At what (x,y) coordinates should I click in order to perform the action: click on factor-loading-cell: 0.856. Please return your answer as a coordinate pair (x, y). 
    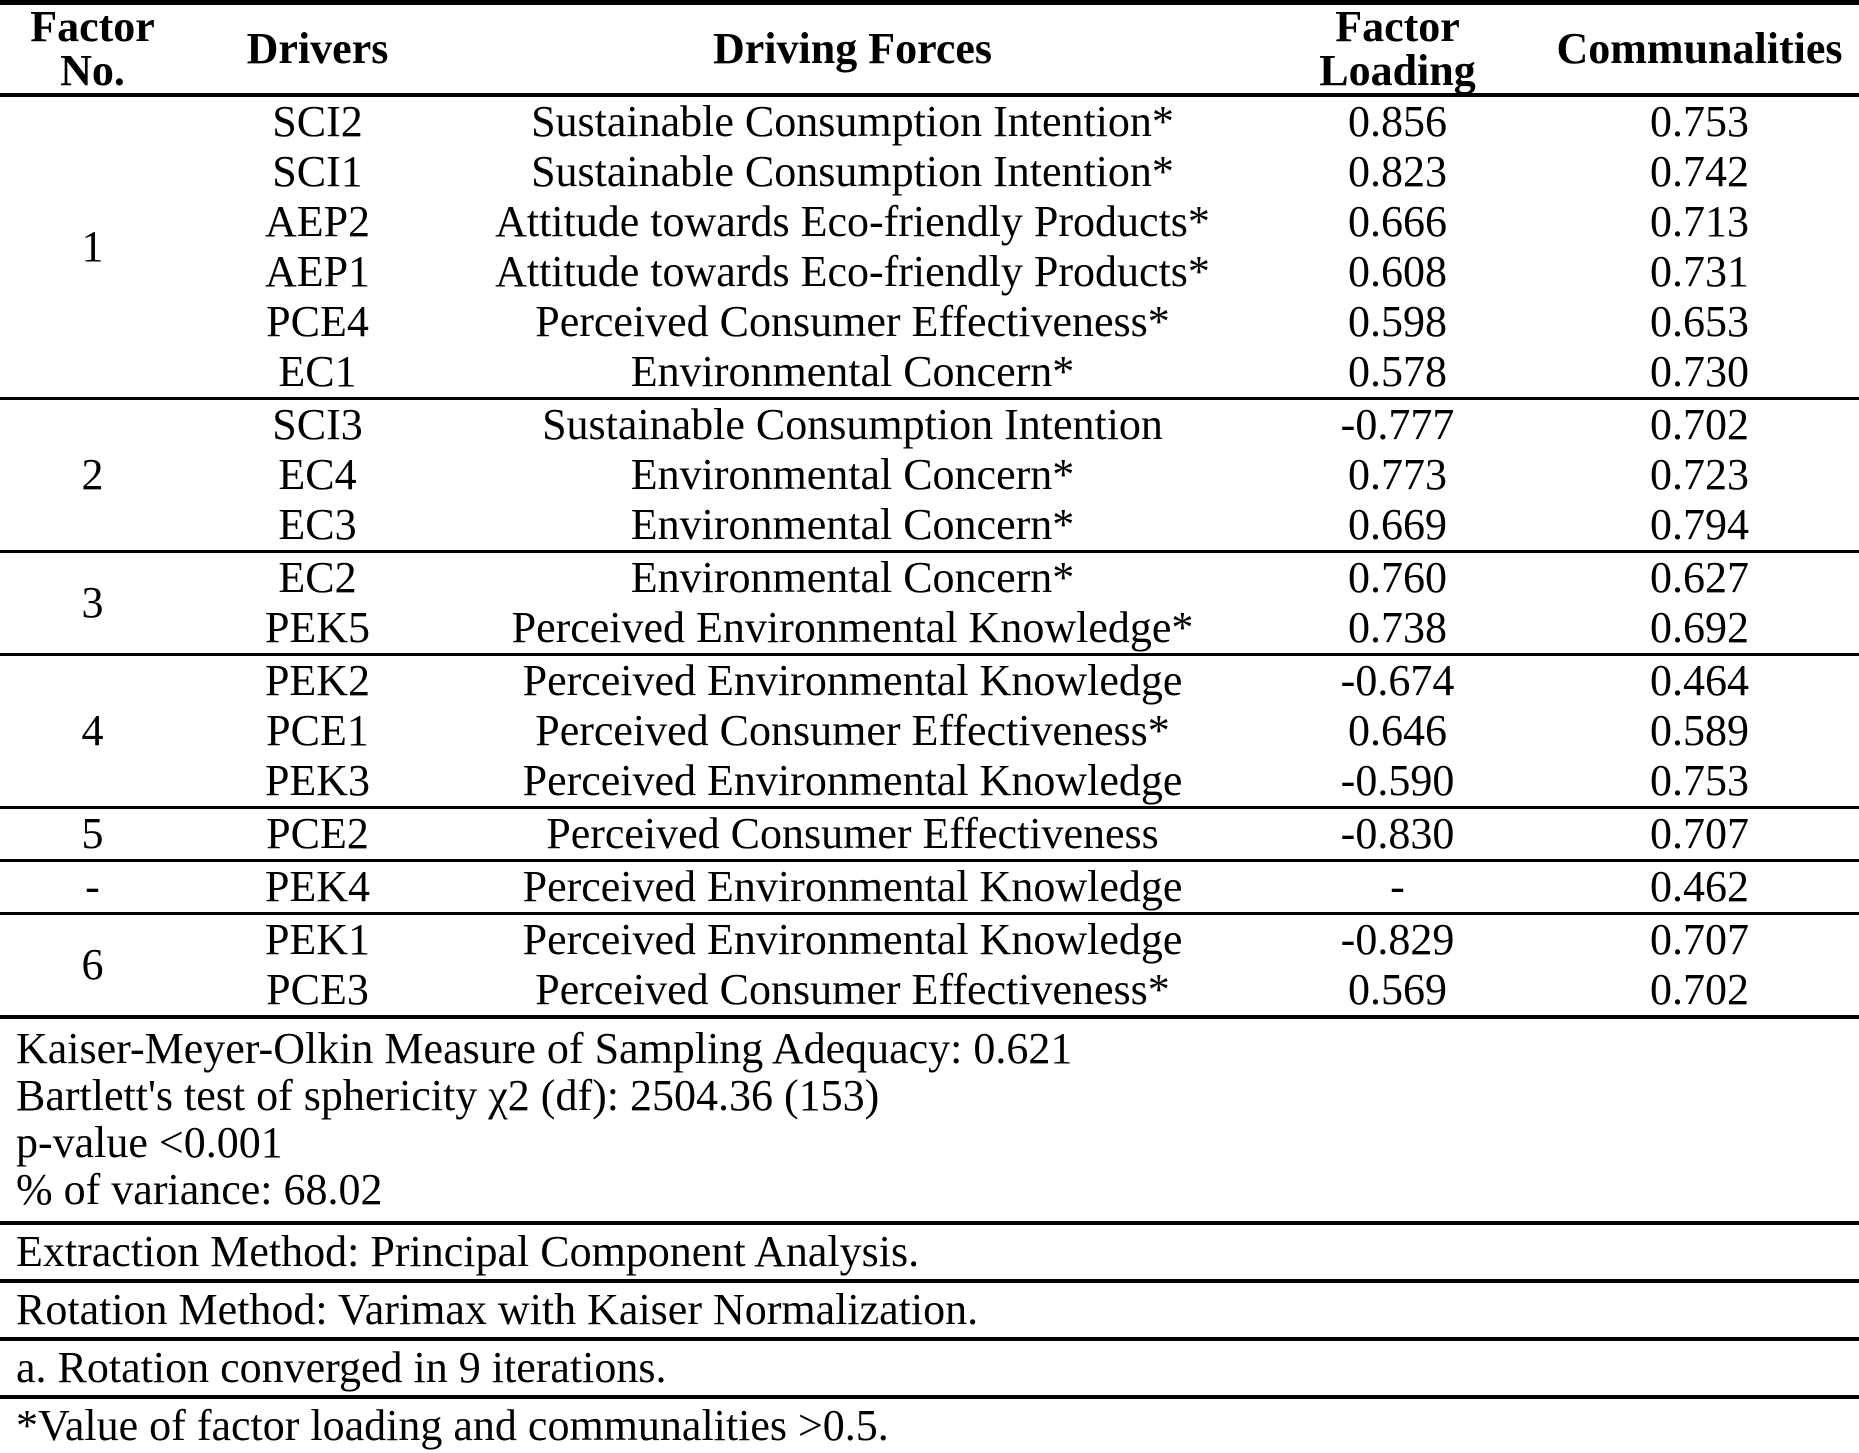
    Looking at the image, I should click on (1397, 121).